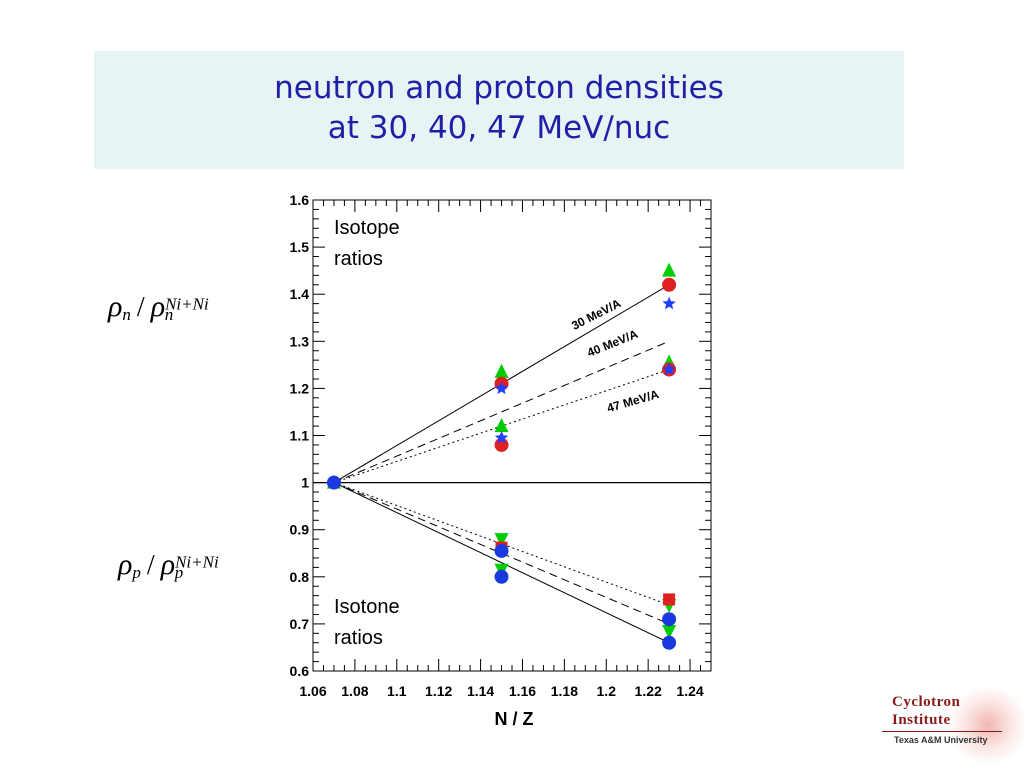 This screenshot has height=768, width=1024. What do you see at coordinates (499, 128) in the screenshot?
I see `title-line-2: at 30, 40, 47 MeV/nuc` at bounding box center [499, 128].